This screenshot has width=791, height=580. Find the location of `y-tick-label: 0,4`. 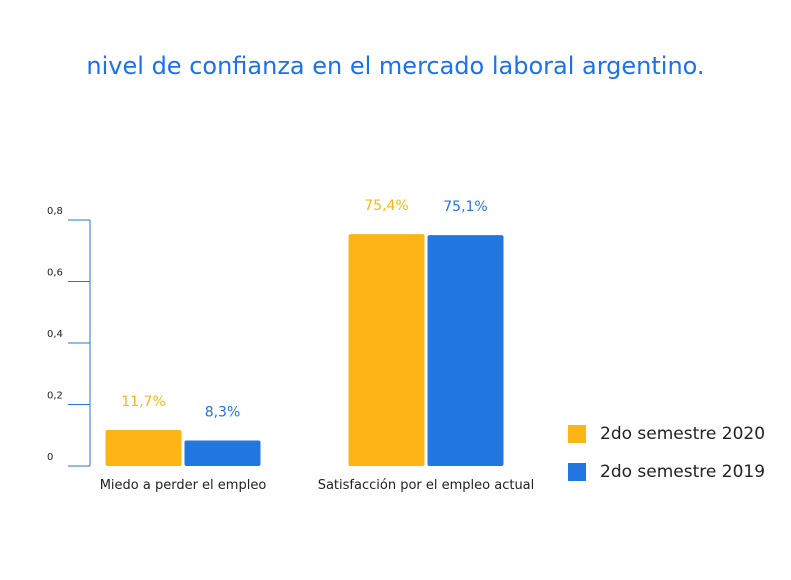

y-tick-label: 0,4 is located at coordinates (55, 334).